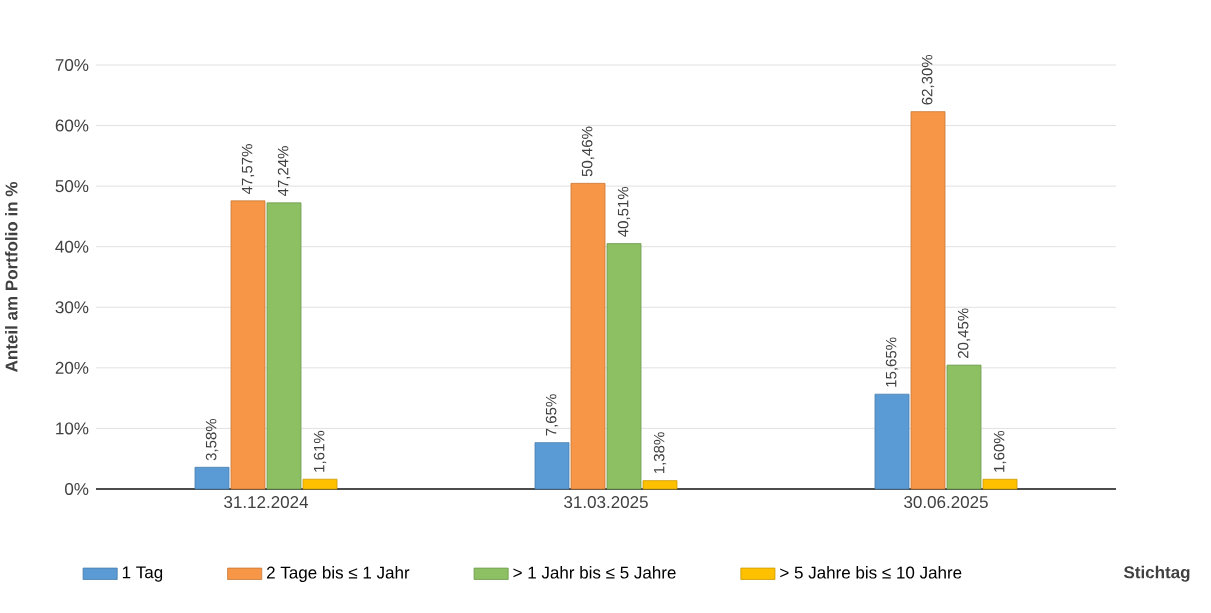 The image size is (1211, 613). Describe the element at coordinates (72, 246) in the screenshot. I see `y-tick-label: 40%` at that location.